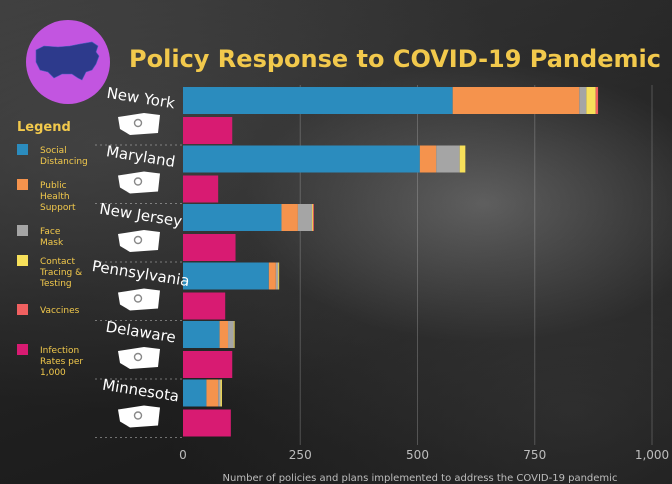  Describe the element at coordinates (140, 332) in the screenshot. I see `state-label: Delaware` at that location.